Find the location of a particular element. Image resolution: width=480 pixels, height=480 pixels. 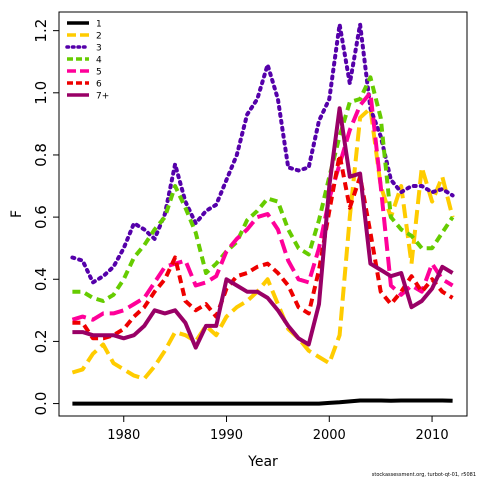

legend-label-4: 4 is located at coordinates (99, 61).